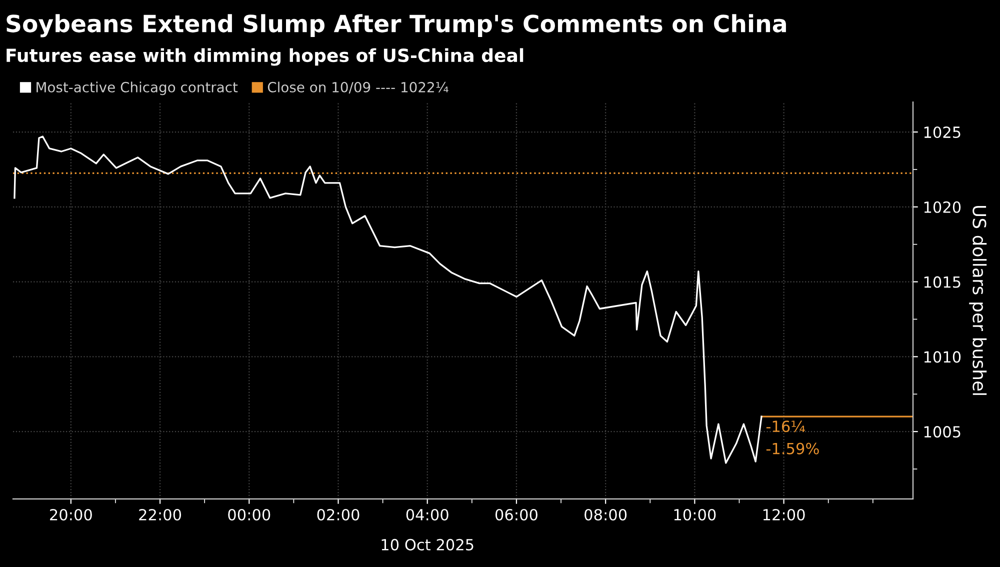 This screenshot has width=1000, height=567. I want to click on x-tick-label: 02:00, so click(338, 514).